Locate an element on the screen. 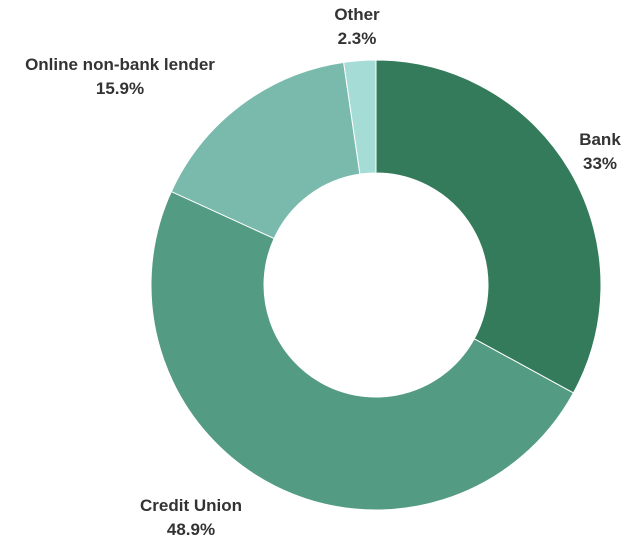  slice-label-credit-union: Credit Union is located at coordinates (191, 505).